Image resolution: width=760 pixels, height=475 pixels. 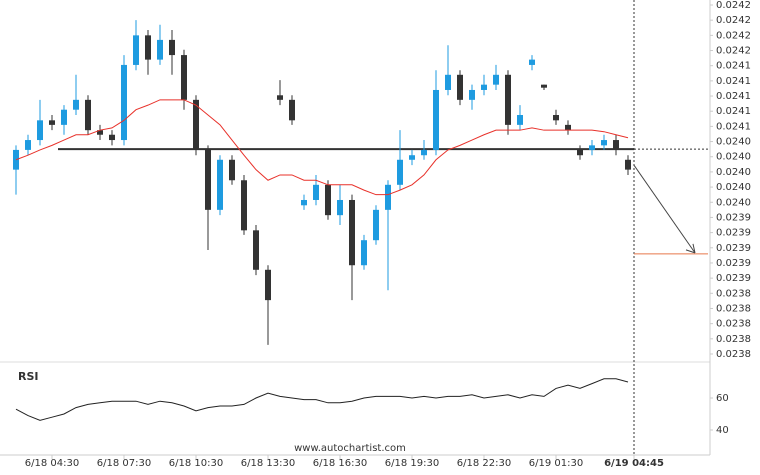 I want to click on x-tick-label: 6/18 13:30, so click(x=268, y=463).